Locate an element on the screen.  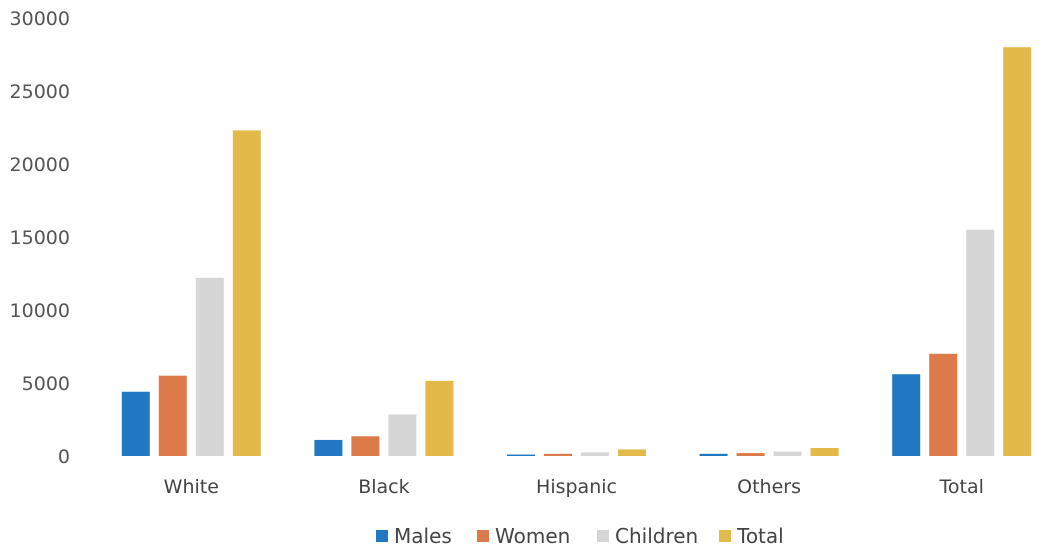
bar-children-hispanic is located at coordinates (595, 454).